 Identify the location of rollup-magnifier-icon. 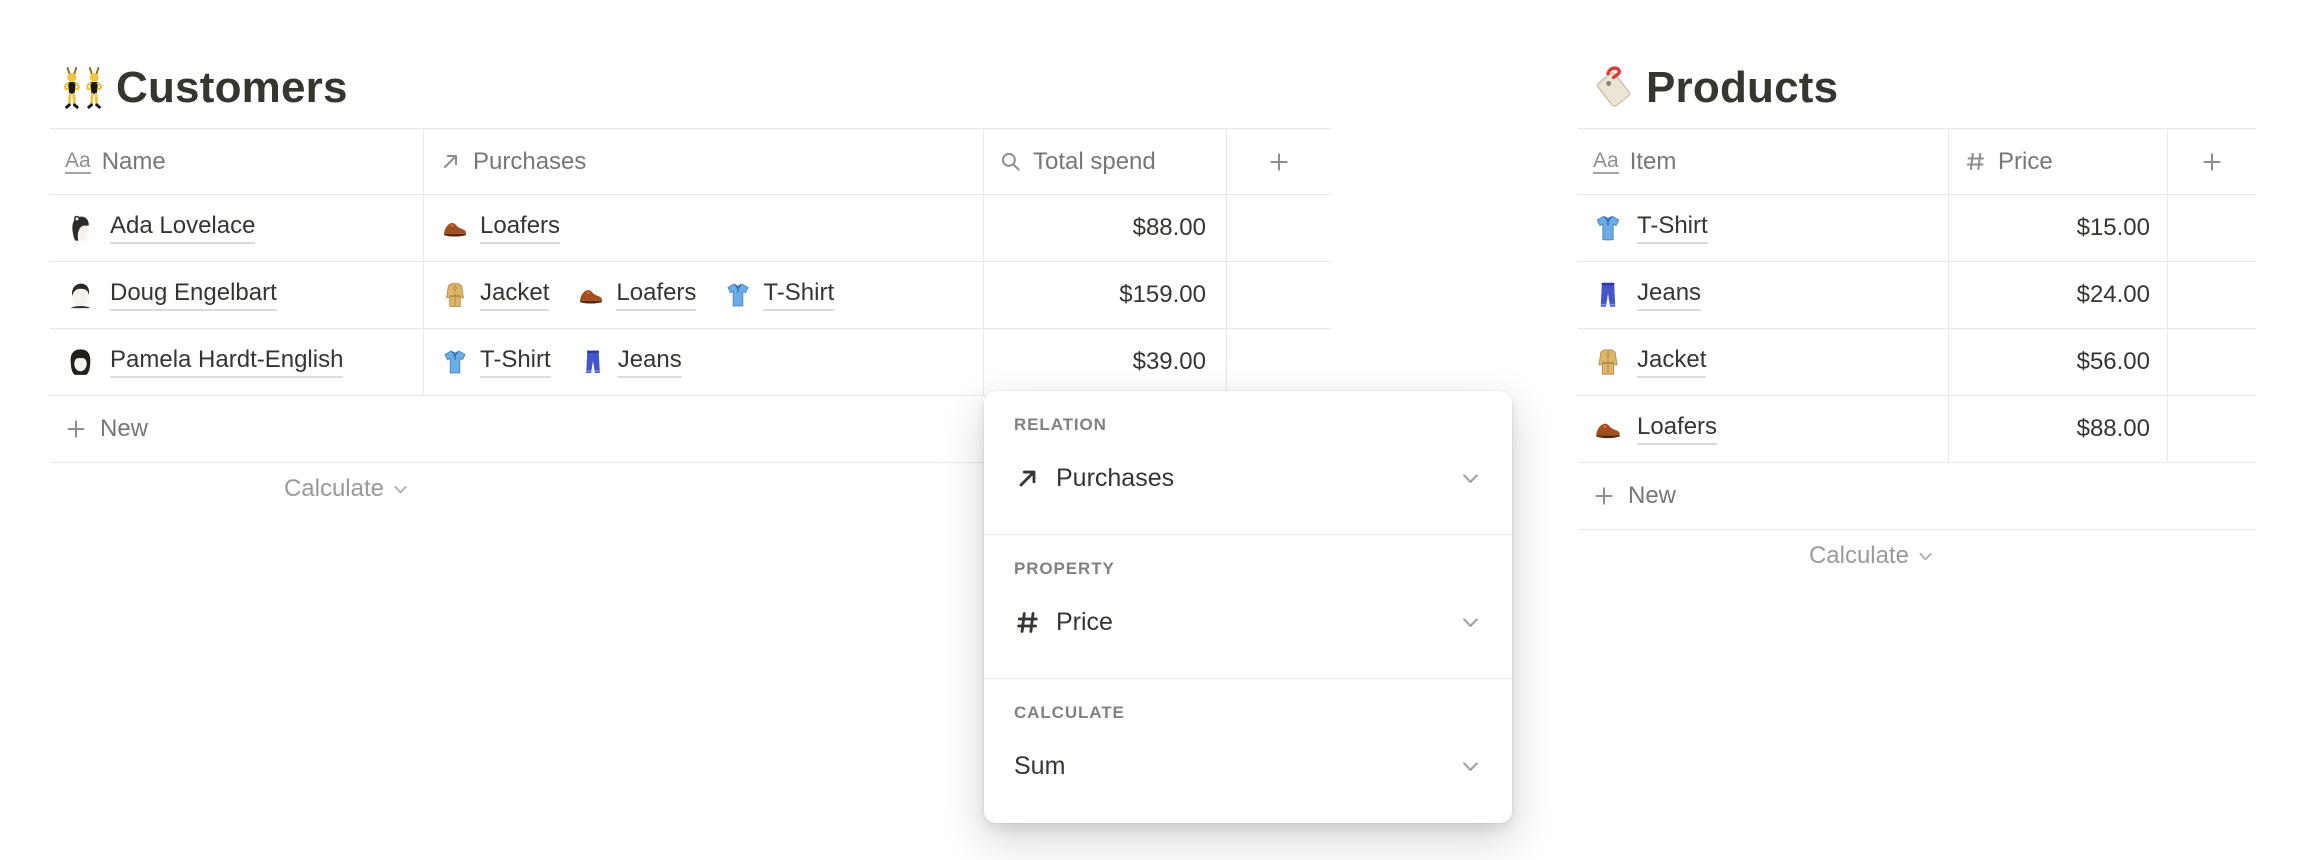
(1010, 161).